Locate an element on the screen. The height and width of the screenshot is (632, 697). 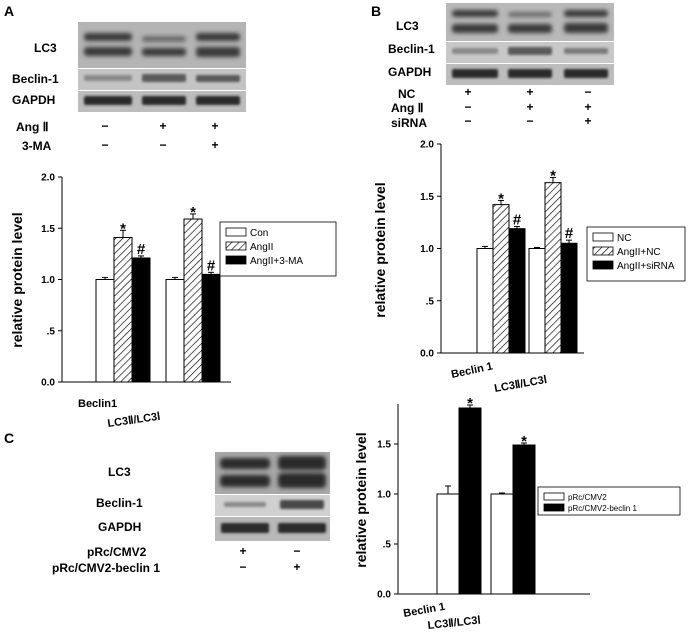
legend-label: AngII+NC is located at coordinates (639, 252).